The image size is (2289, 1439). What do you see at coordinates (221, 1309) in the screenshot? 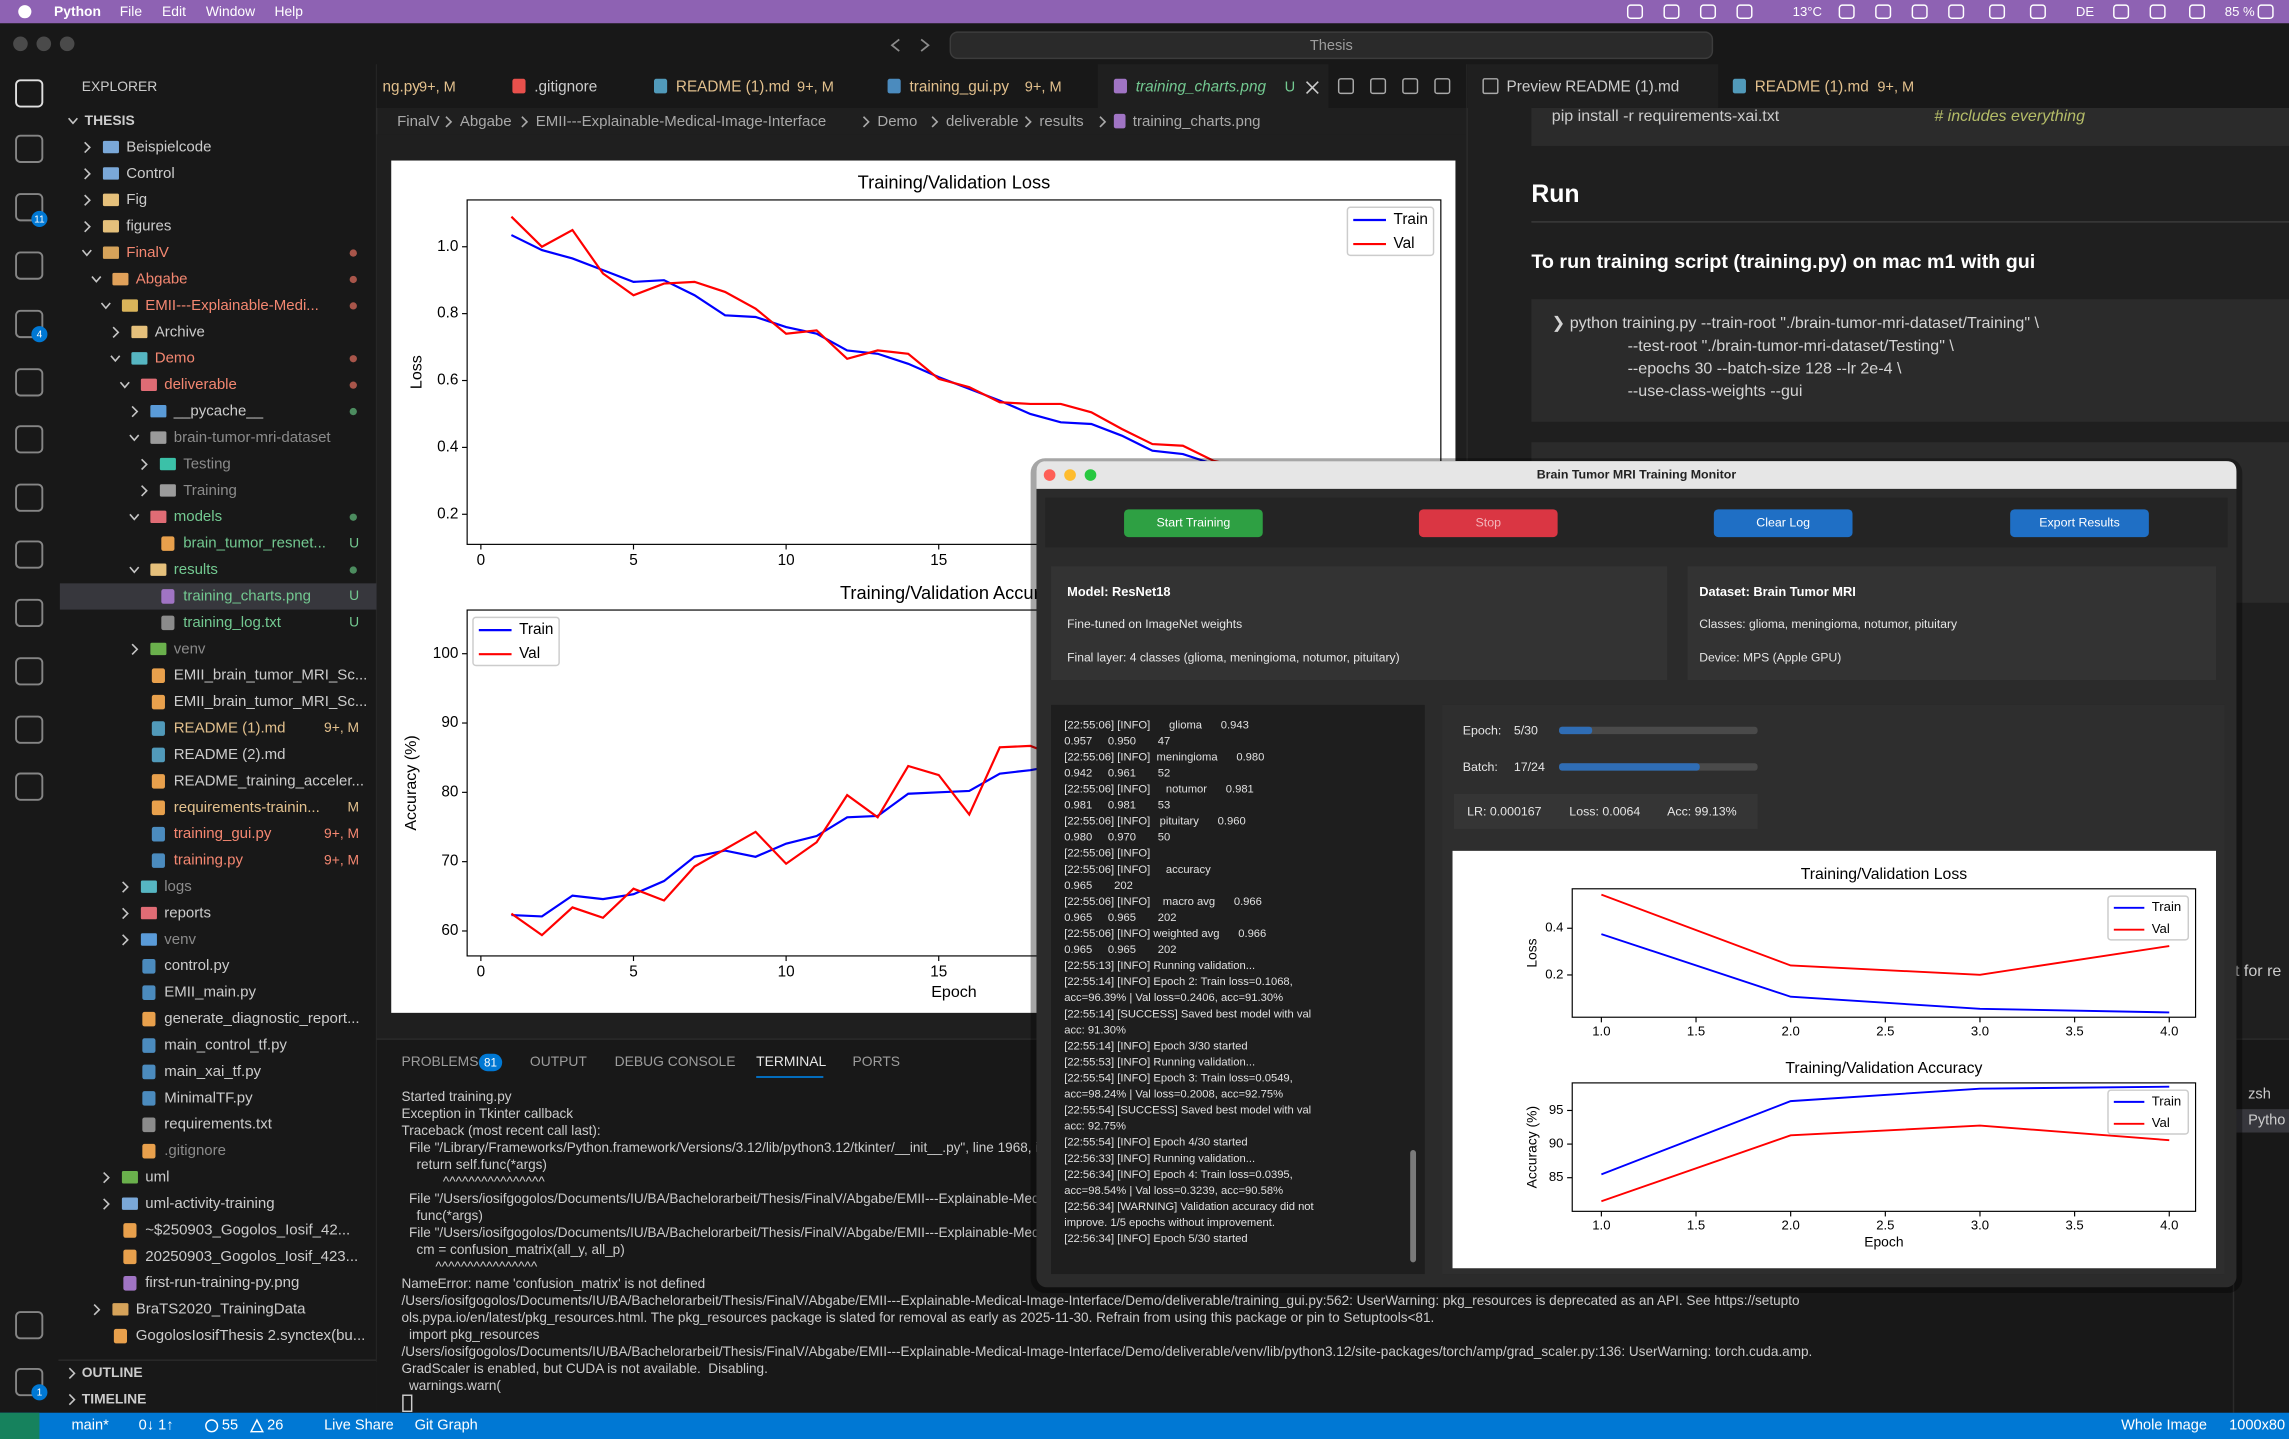
I see `folder-label: BraTS2020_TrainingData` at bounding box center [221, 1309].